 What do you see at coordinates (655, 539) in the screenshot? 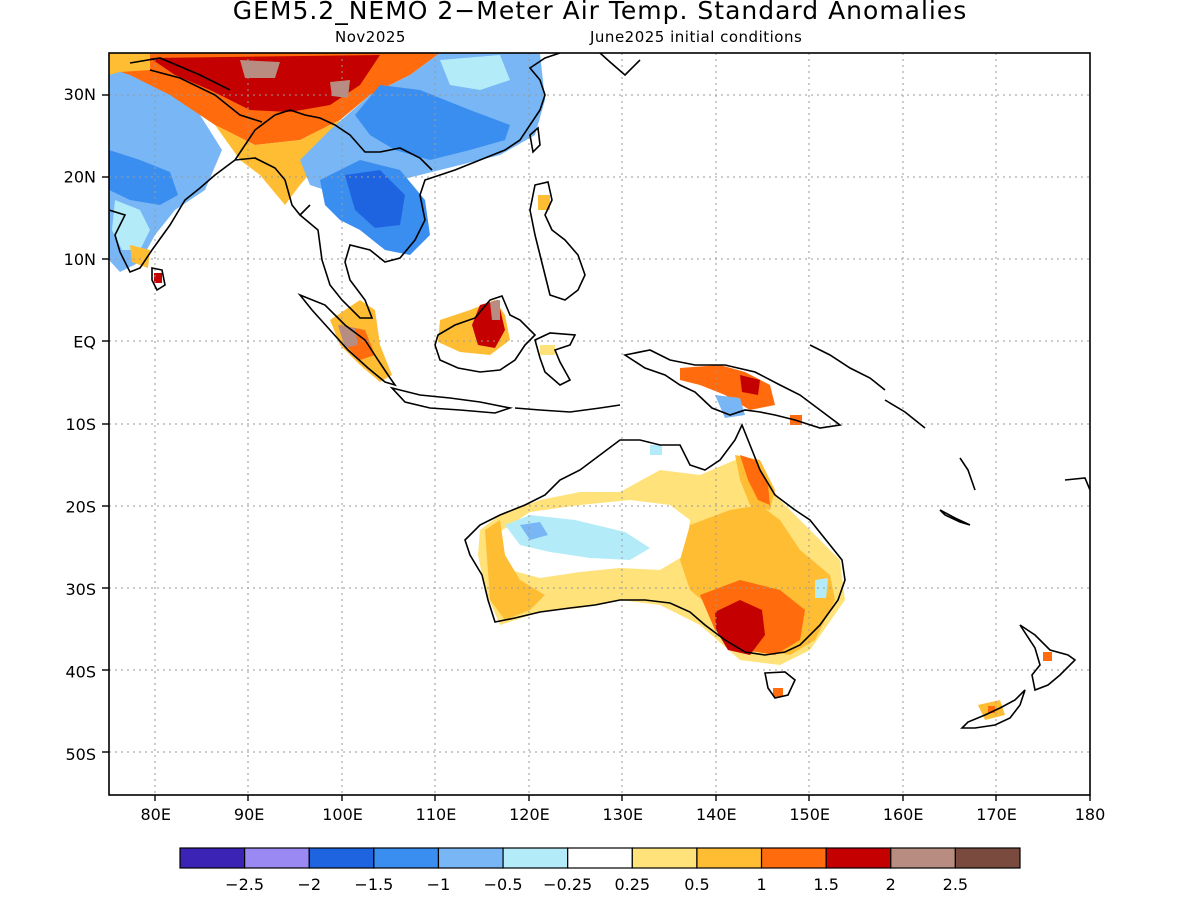
I see `australia-coast` at bounding box center [655, 539].